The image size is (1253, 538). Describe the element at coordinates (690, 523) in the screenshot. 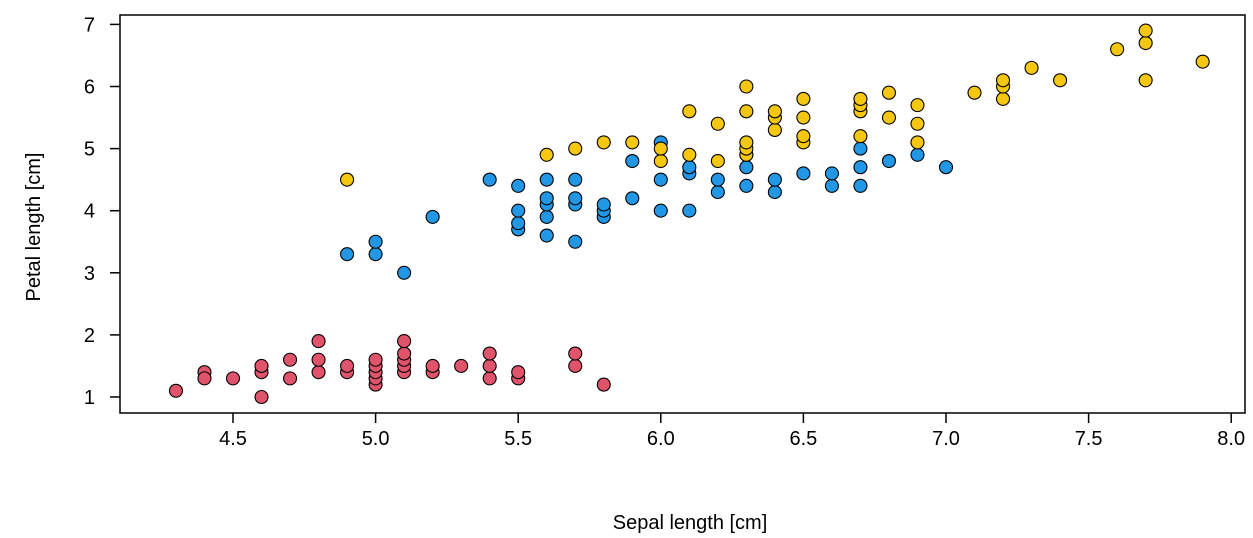

I see `x-axis-title: Sepal length [cm]` at that location.